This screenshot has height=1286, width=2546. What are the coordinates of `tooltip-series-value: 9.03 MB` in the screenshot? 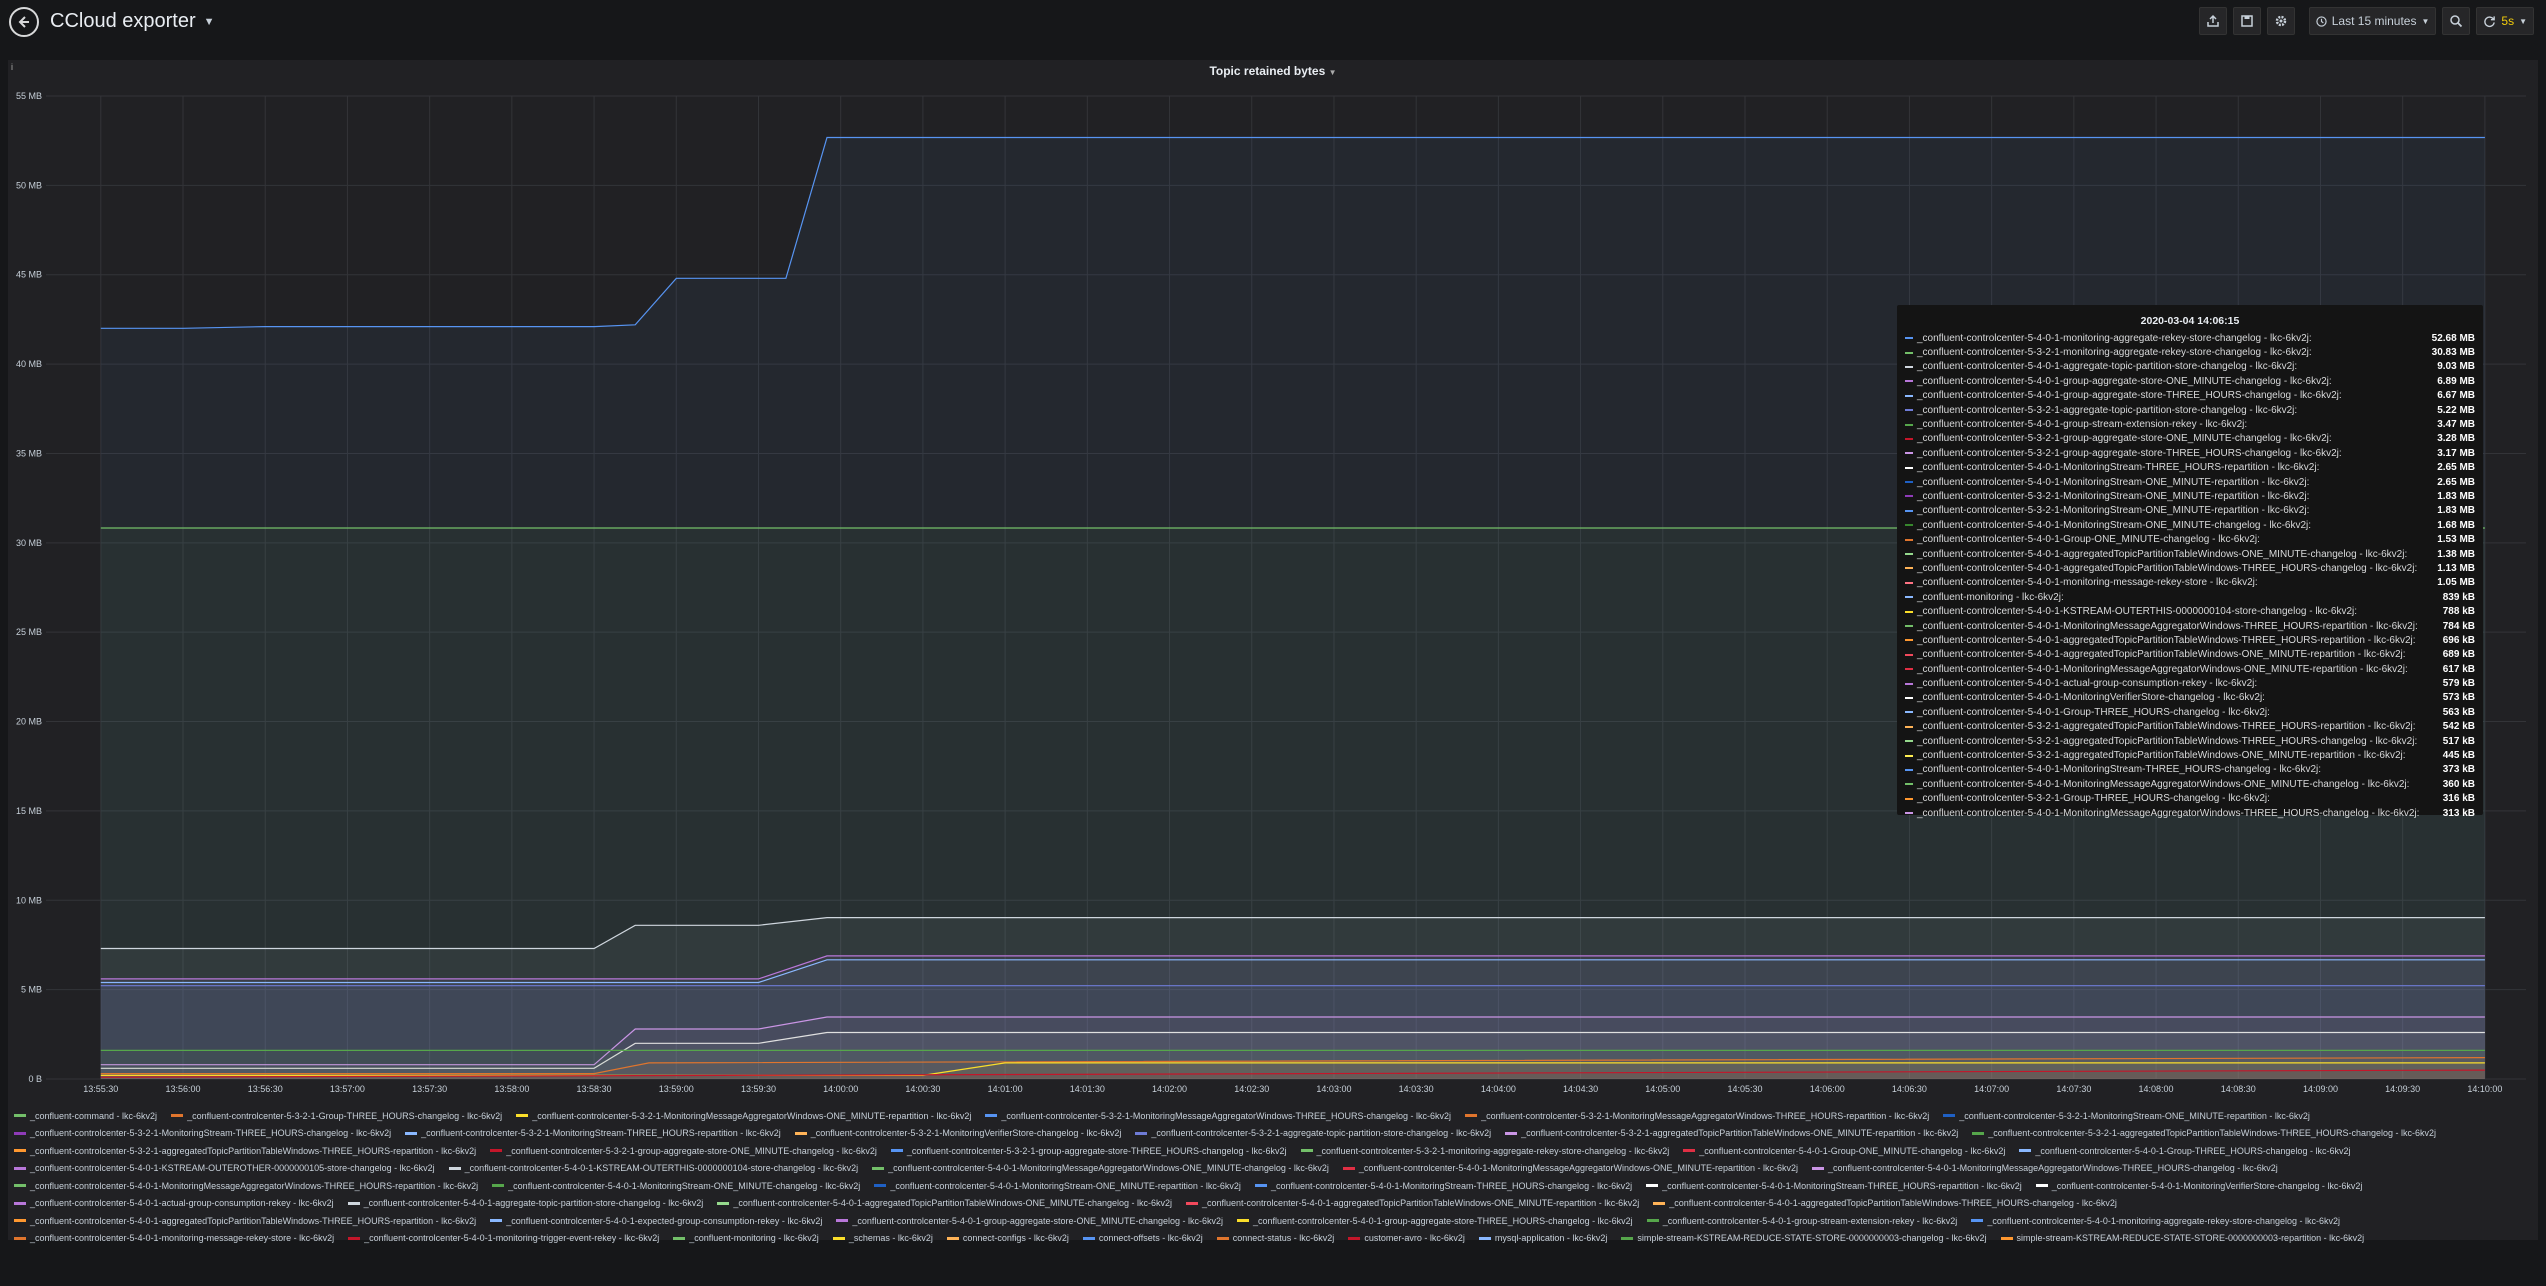 It's located at (2456, 367).